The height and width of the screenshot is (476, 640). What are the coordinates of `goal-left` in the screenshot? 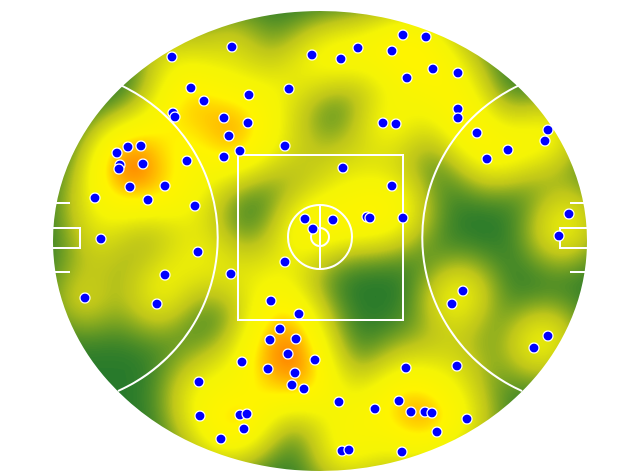 It's located at (66, 237).